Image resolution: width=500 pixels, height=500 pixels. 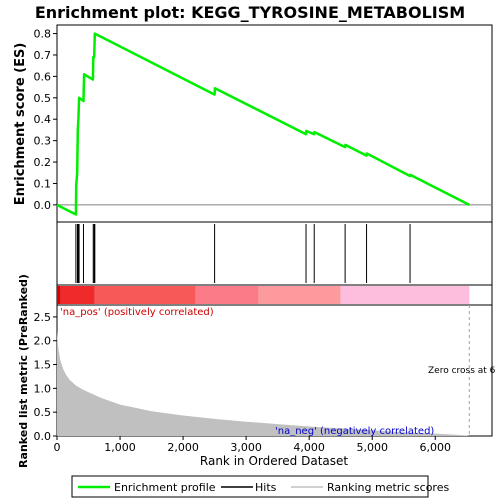 What do you see at coordinates (43, 205) in the screenshot?
I see `es-y-tick-label: 0.0` at bounding box center [43, 205].